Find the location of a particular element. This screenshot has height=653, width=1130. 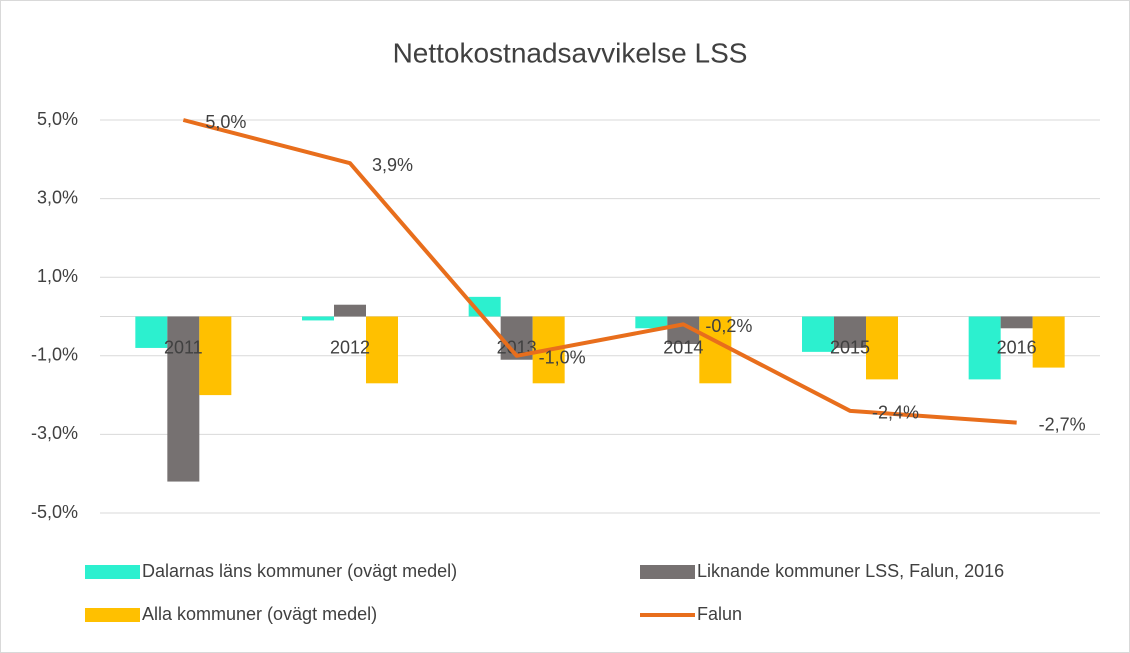

y-tick-label: 5,0% is located at coordinates (57, 119).